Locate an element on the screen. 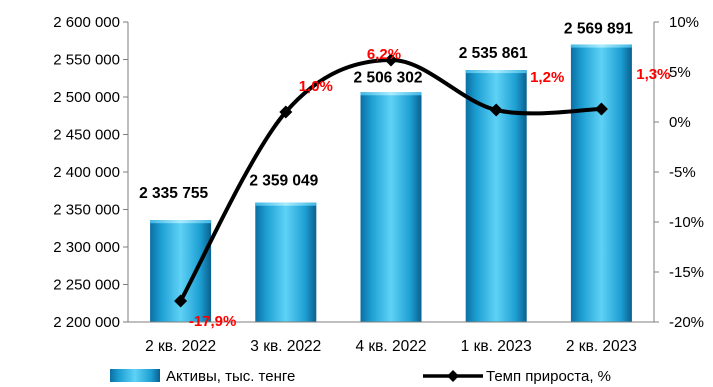 This screenshot has width=713, height=387. right-tick-label: 0% is located at coordinates (680, 122).